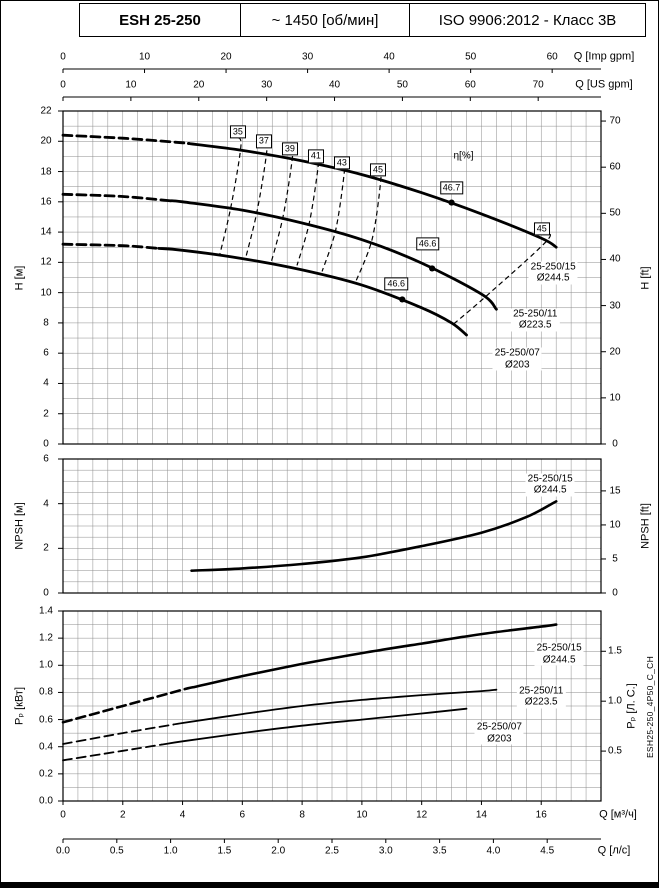 The image size is (659, 888). I want to click on plot-frame-npsh, so click(332, 526).